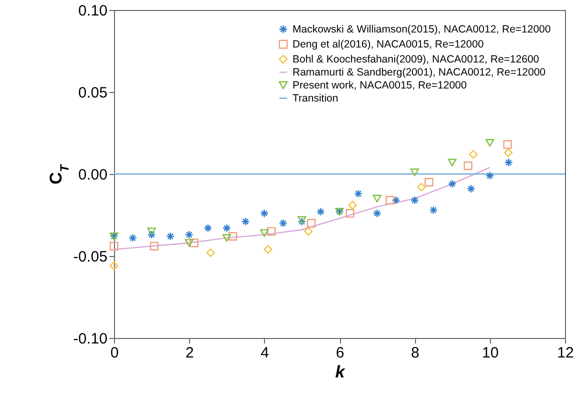 The height and width of the screenshot is (403, 581). Describe the element at coordinates (93, 11) in the screenshot. I see `y-tick-label: 0.10` at that location.